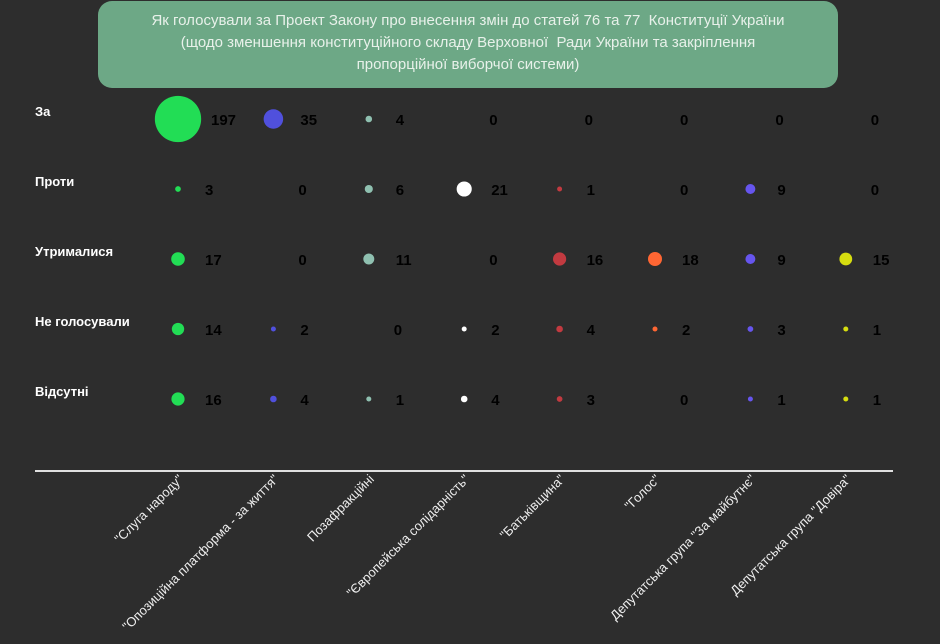  What do you see at coordinates (499, 190) in the screenshot?
I see `value-label: 21` at bounding box center [499, 190].